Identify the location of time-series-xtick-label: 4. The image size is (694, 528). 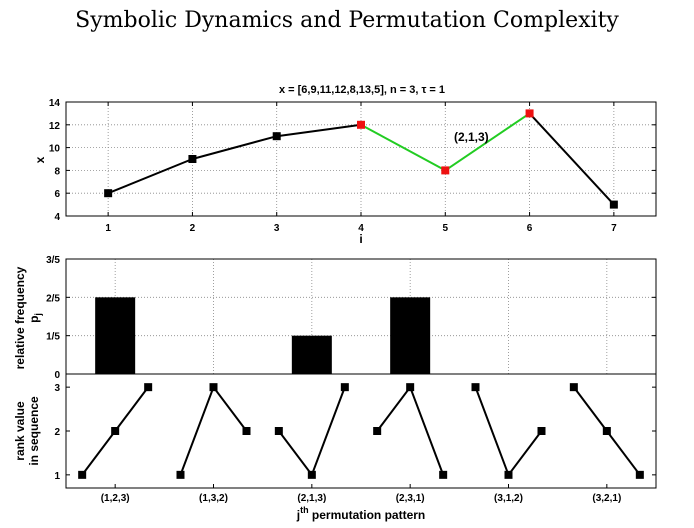
(361, 228).